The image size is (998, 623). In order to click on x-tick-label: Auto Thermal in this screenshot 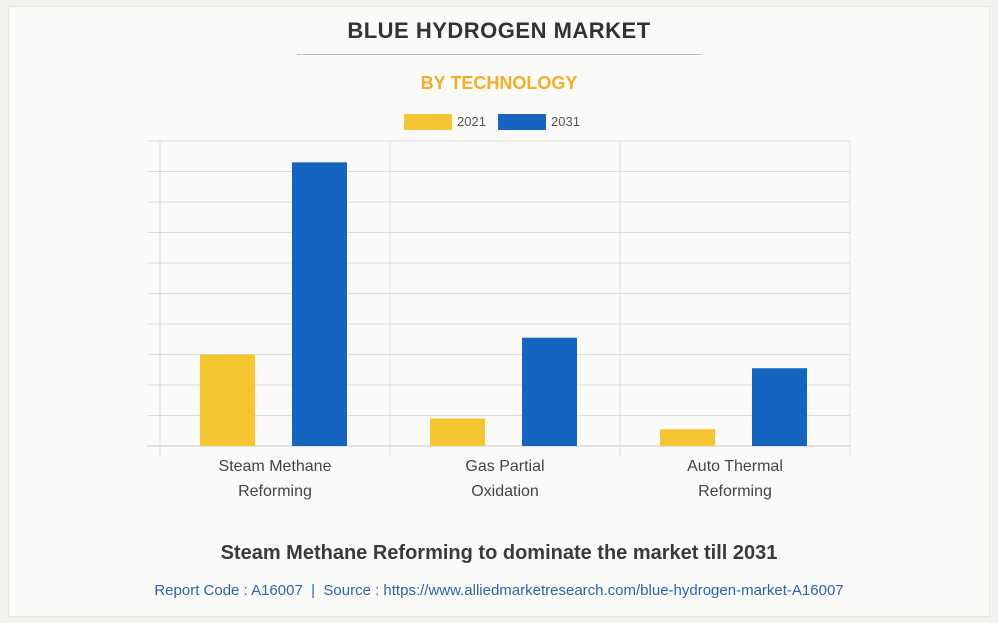, I will do `click(735, 466)`.